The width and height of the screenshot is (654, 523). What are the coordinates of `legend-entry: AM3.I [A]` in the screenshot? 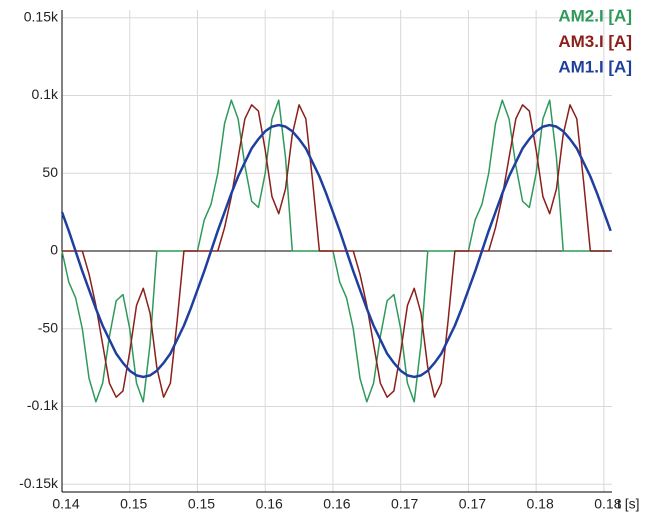 It's located at (595, 41).